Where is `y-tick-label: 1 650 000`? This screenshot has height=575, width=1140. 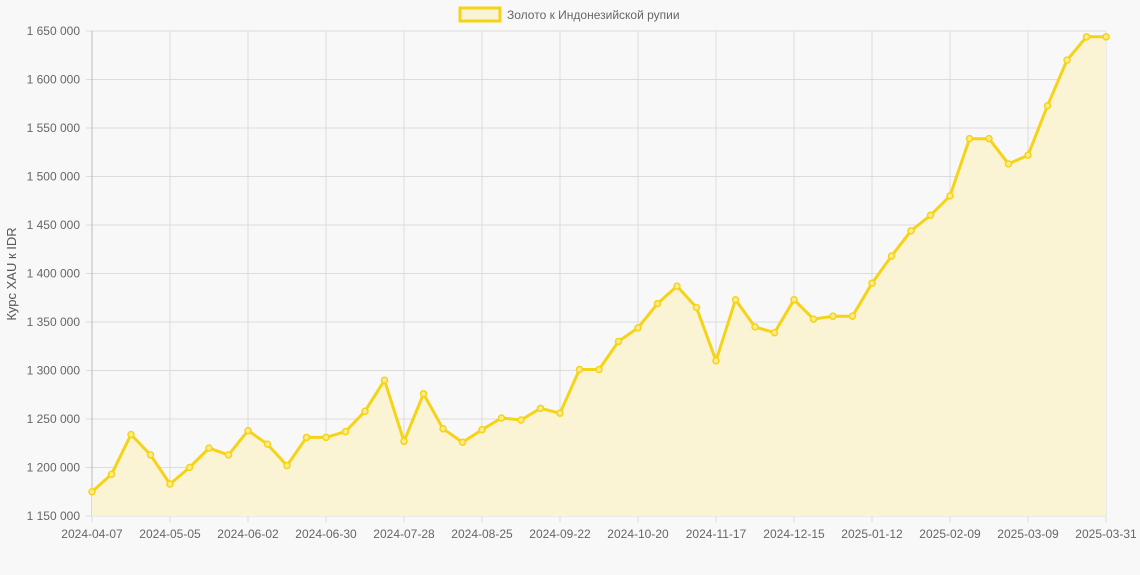
y-tick-label: 1 650 000 is located at coordinates (54, 31).